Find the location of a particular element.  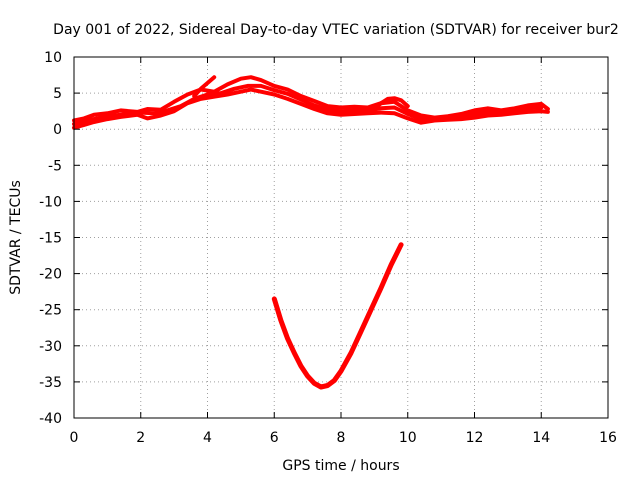

series-bump-near-9.5h is located at coordinates (391, 103).